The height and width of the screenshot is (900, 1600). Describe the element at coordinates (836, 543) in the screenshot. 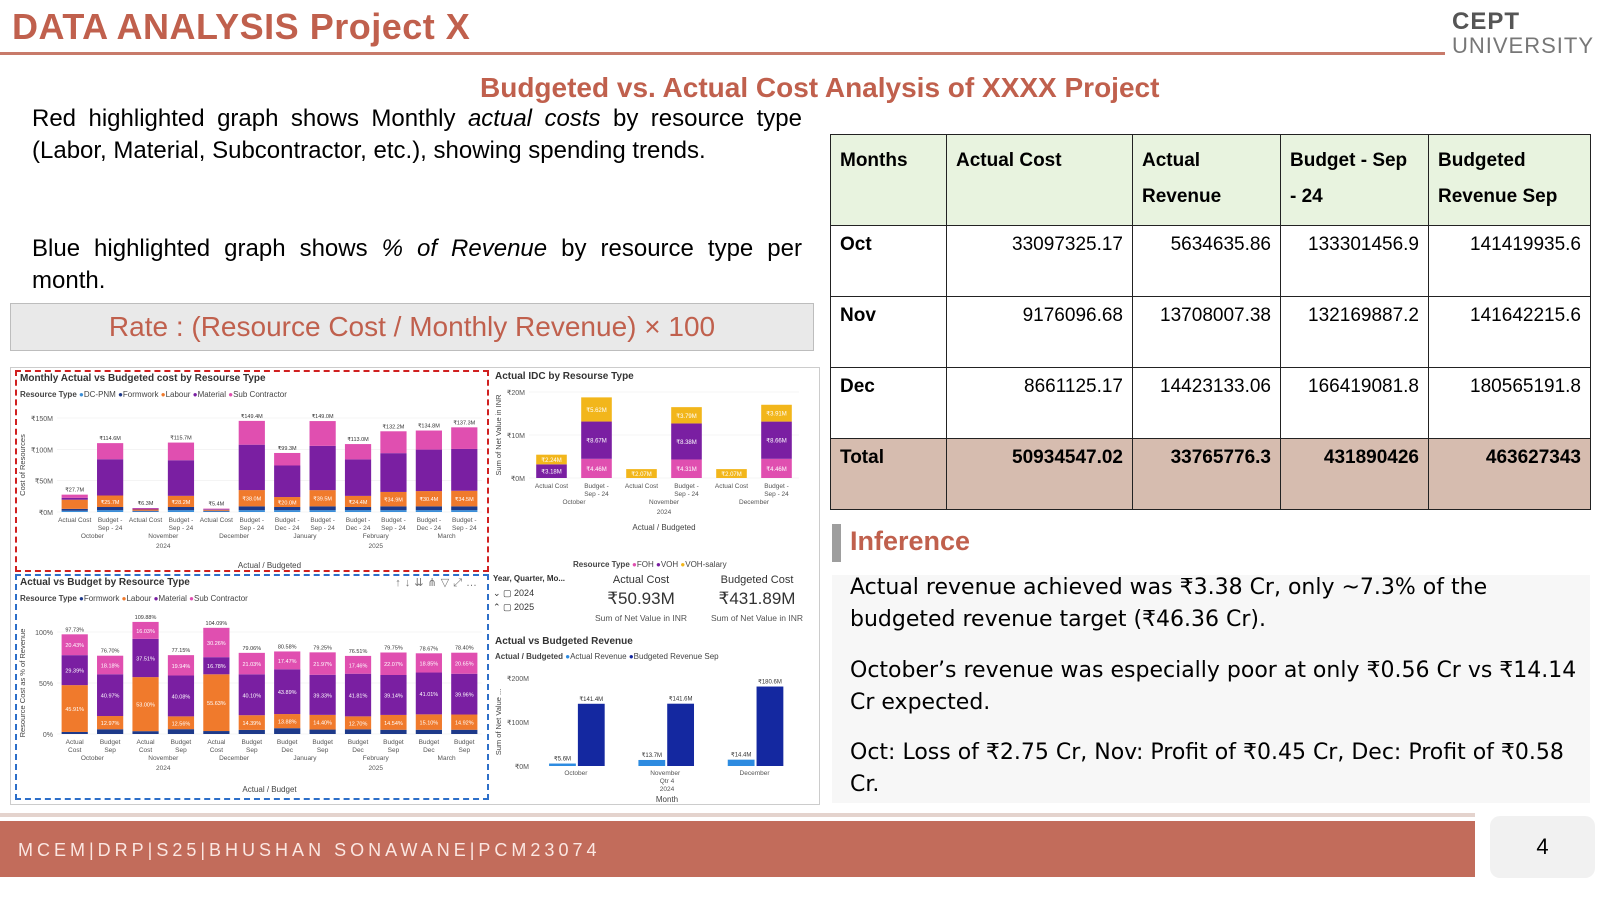

I see `inference-accent-bar` at that location.